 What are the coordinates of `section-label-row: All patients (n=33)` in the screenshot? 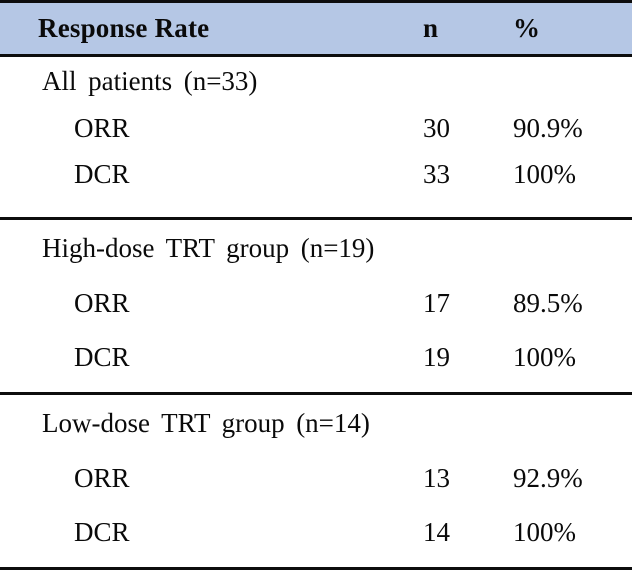 It's located at (316, 81).